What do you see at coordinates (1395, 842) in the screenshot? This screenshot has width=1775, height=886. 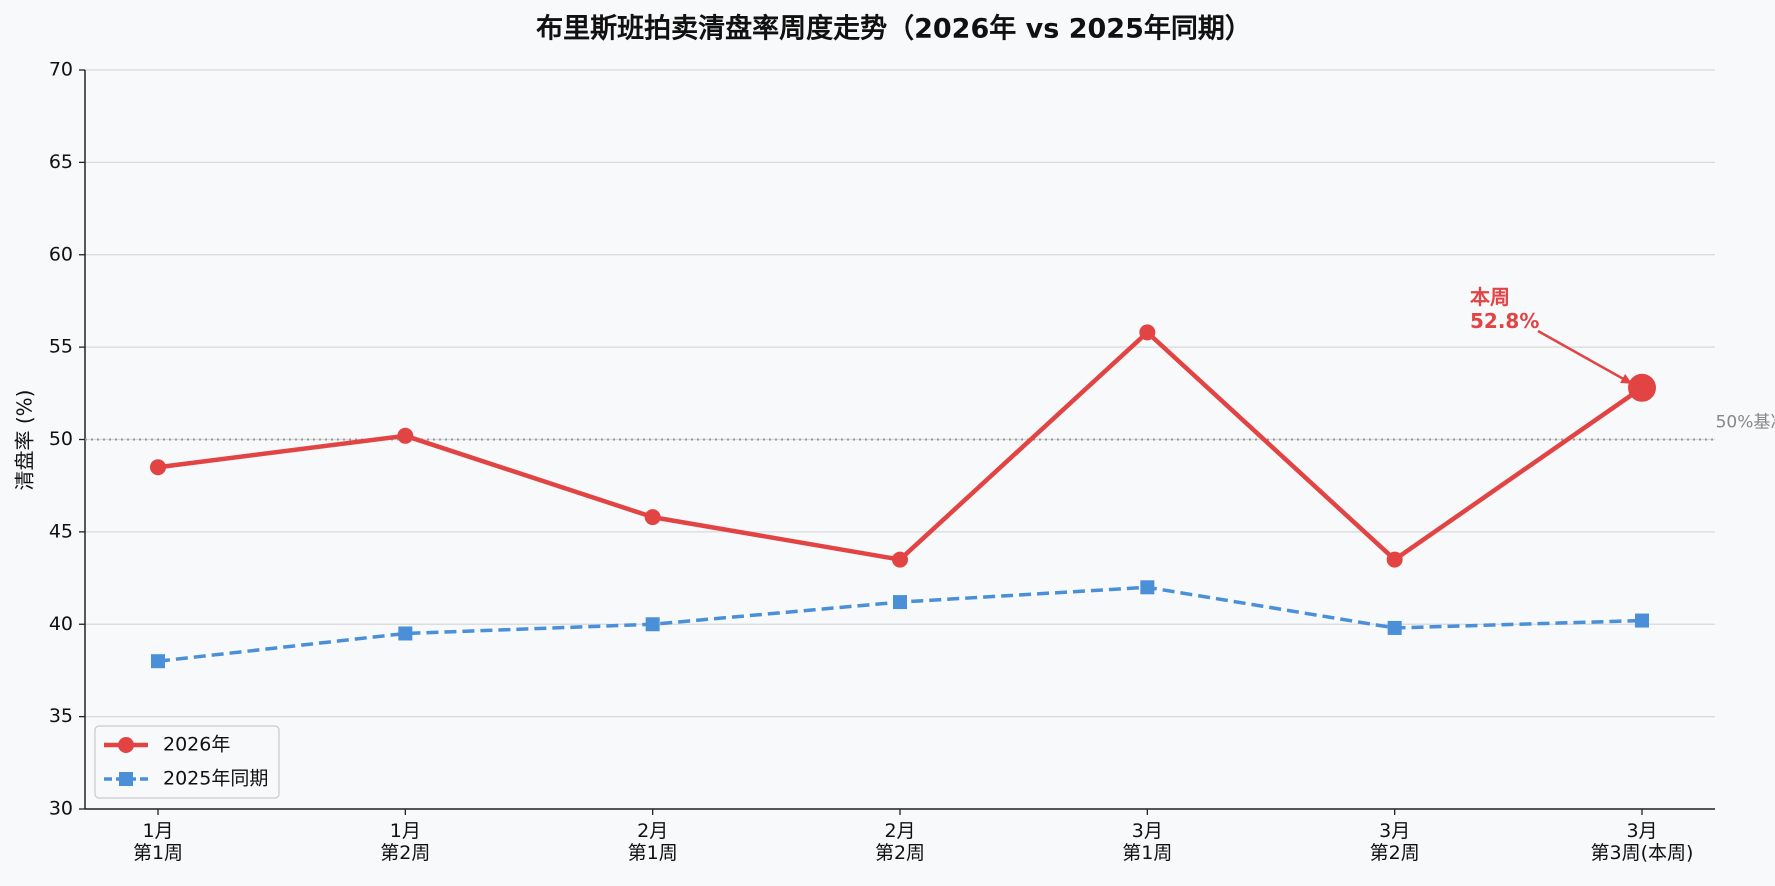 I see `x-tick-label: 3月第2周` at bounding box center [1395, 842].